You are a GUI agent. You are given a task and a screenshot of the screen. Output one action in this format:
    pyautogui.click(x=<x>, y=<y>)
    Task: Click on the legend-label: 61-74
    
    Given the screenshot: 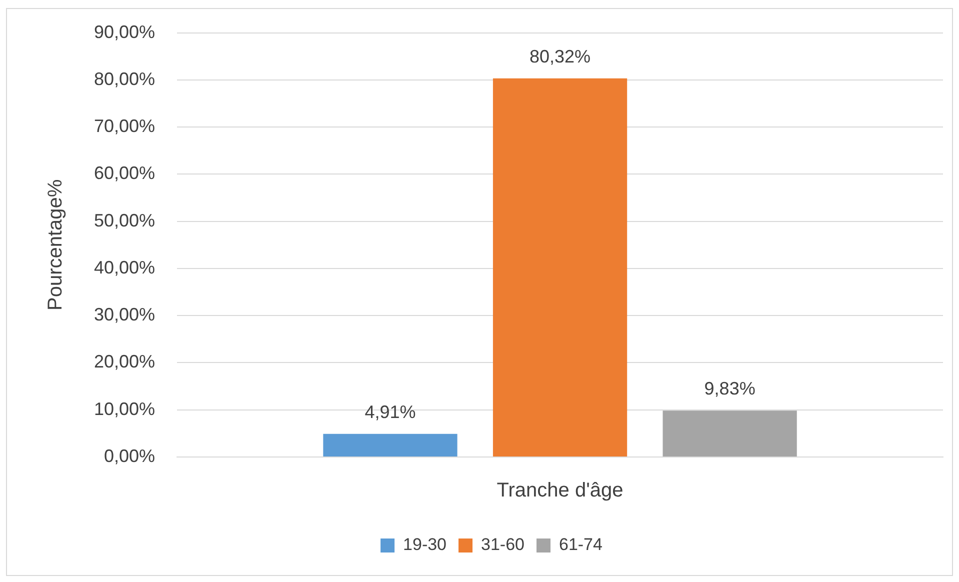 What is the action you would take?
    pyautogui.click(x=580, y=544)
    